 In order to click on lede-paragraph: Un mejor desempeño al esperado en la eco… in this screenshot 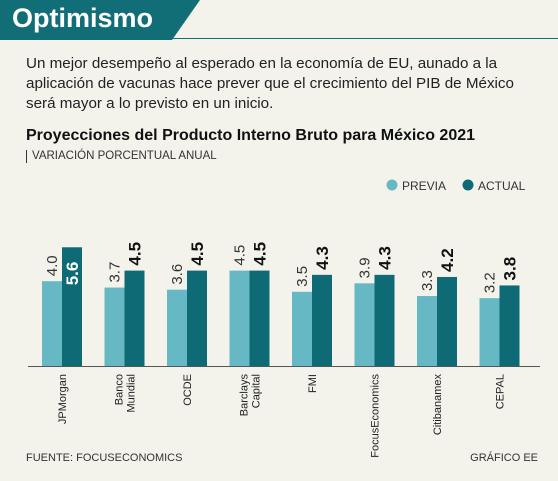, I will do `click(270, 83)`.